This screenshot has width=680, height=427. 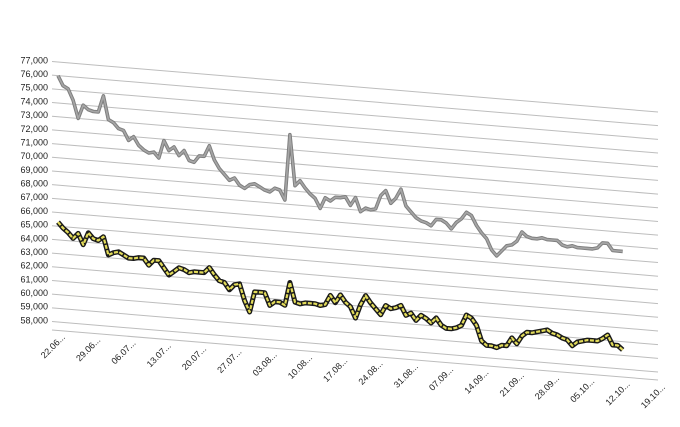 What do you see at coordinates (34, 88) in the screenshot?
I see `y-tick-label: 75,000` at bounding box center [34, 88].